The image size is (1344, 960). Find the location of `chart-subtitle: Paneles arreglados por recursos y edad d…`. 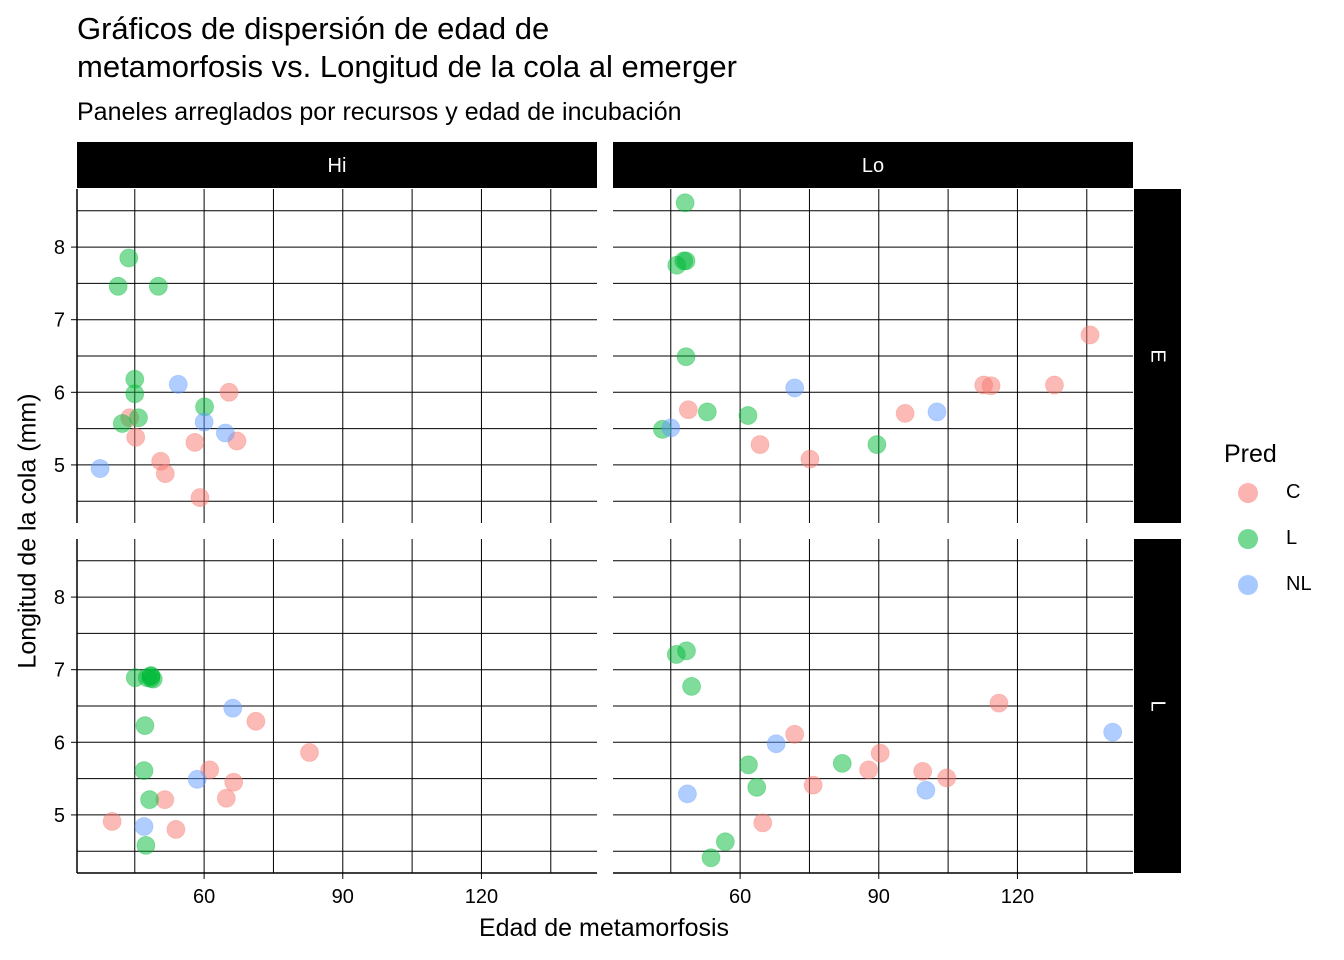

chart-subtitle: Paneles arreglados por recursos y edad d… is located at coordinates (379, 112).